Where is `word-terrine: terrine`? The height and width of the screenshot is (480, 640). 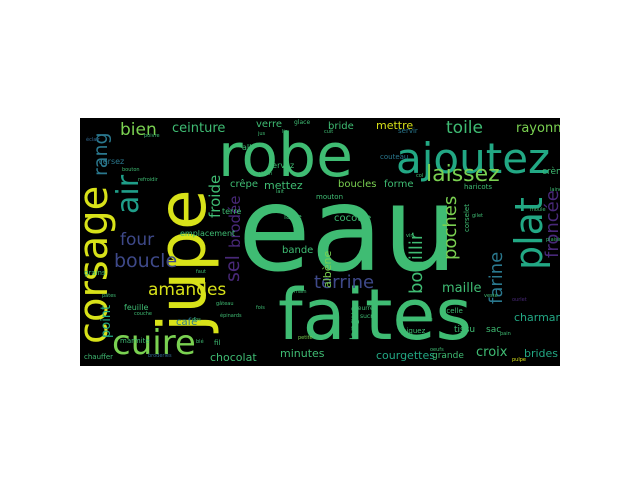 word-terrine: terrine is located at coordinates (344, 282).